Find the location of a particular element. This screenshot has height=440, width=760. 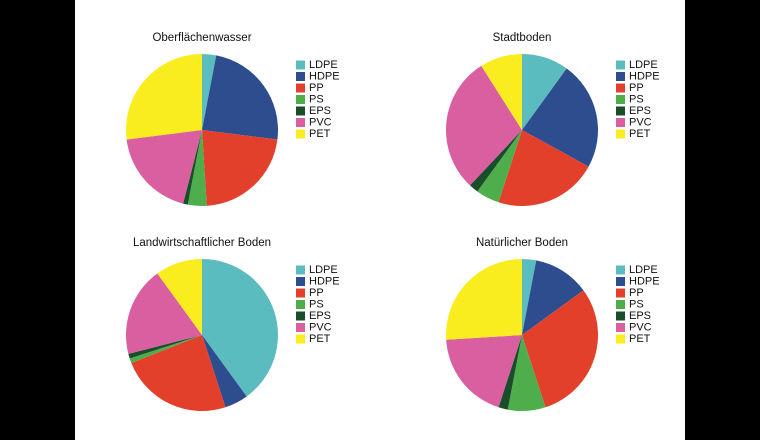

chart-title: Stadtboden is located at coordinates (522, 38).